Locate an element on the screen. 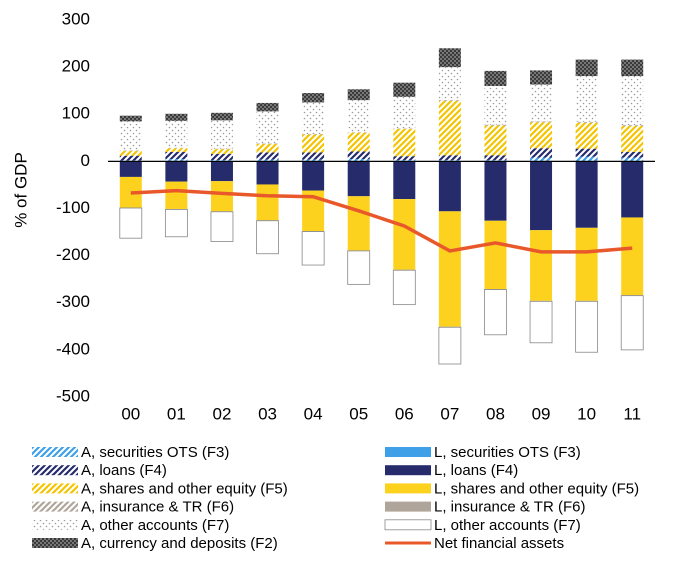 Image resolution: width=690 pixels, height=578 pixels. x-tick-label: 00 is located at coordinates (130, 413).